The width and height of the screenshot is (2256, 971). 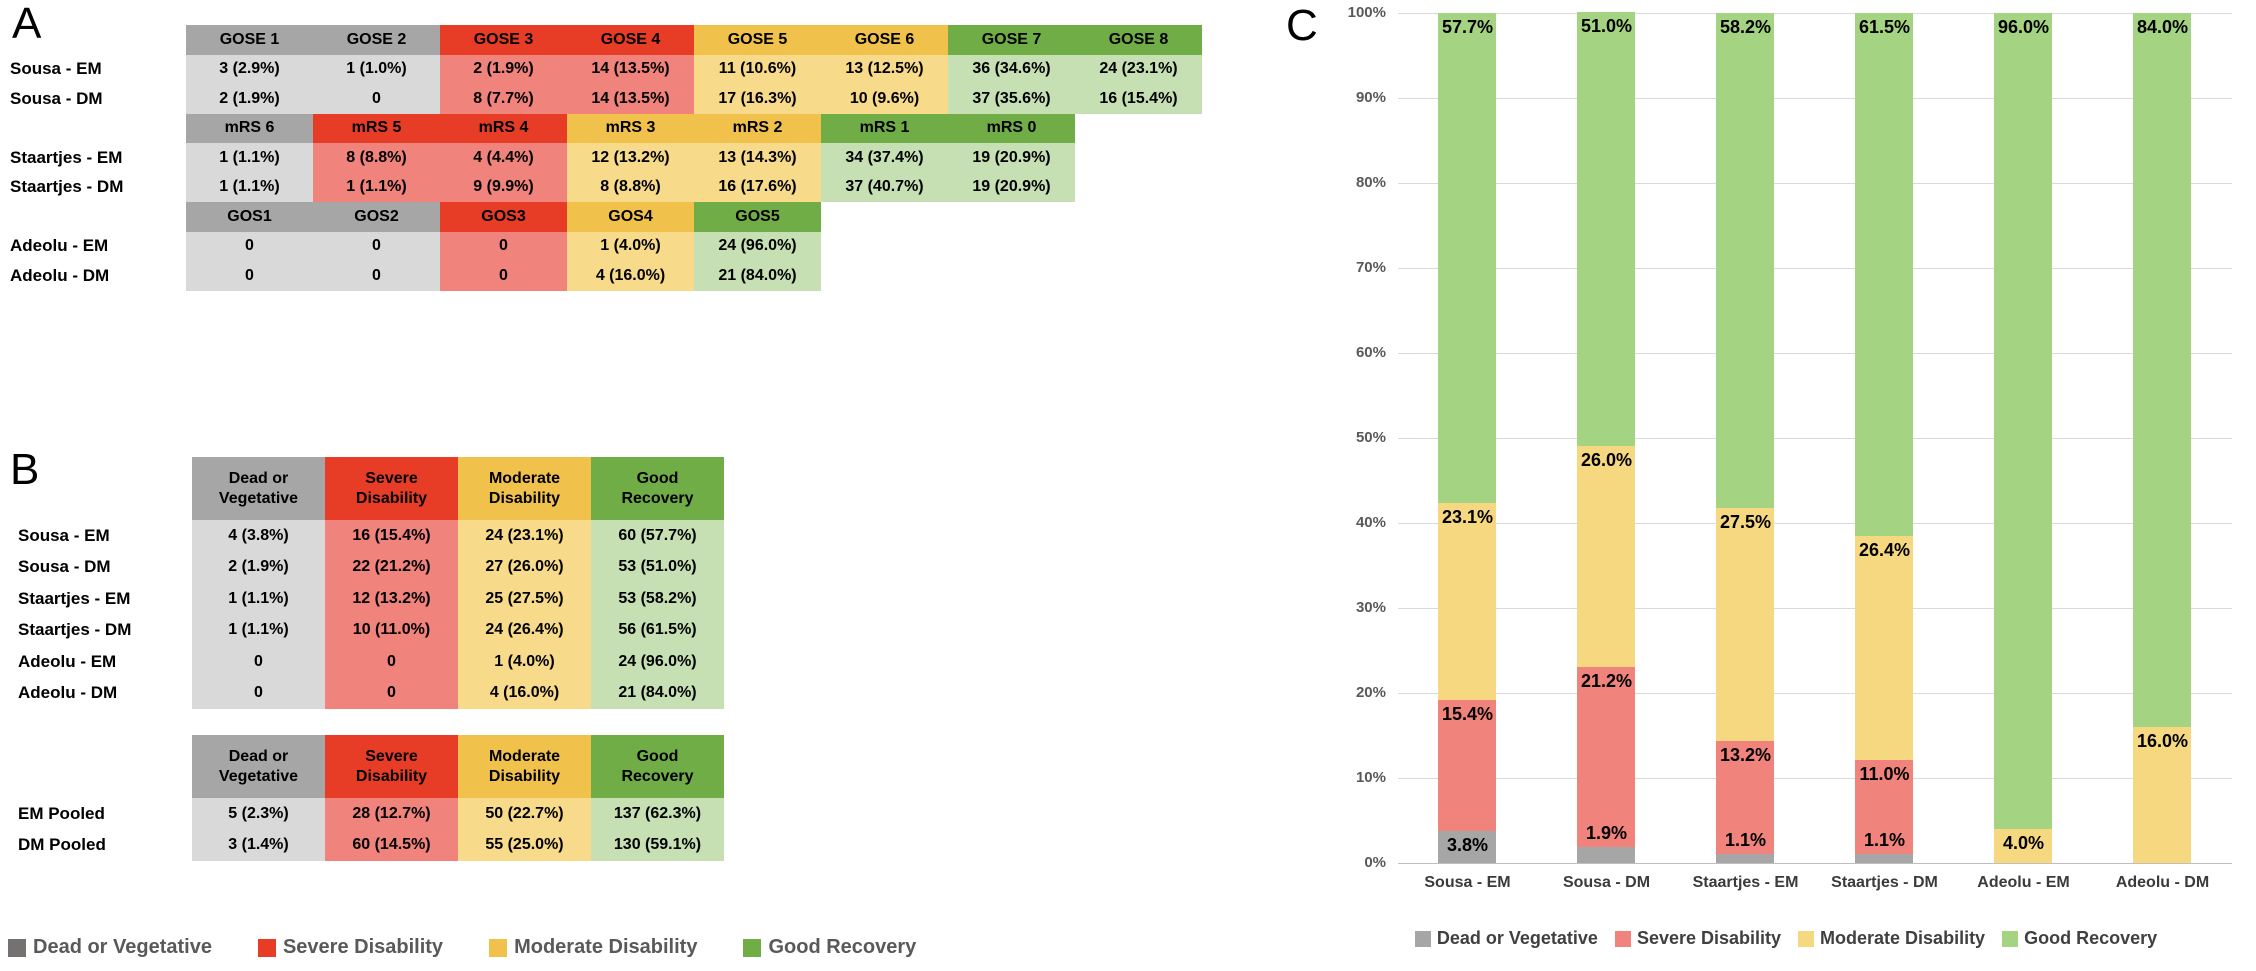 What do you see at coordinates (376, 128) in the screenshot?
I see `column-header-cell: mRS 5` at bounding box center [376, 128].